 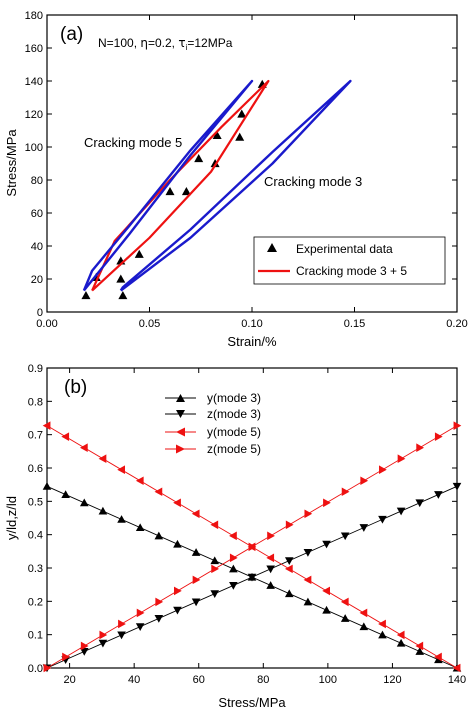 I want to click on y-tick-label-b: 0.2, so click(x=35, y=602).